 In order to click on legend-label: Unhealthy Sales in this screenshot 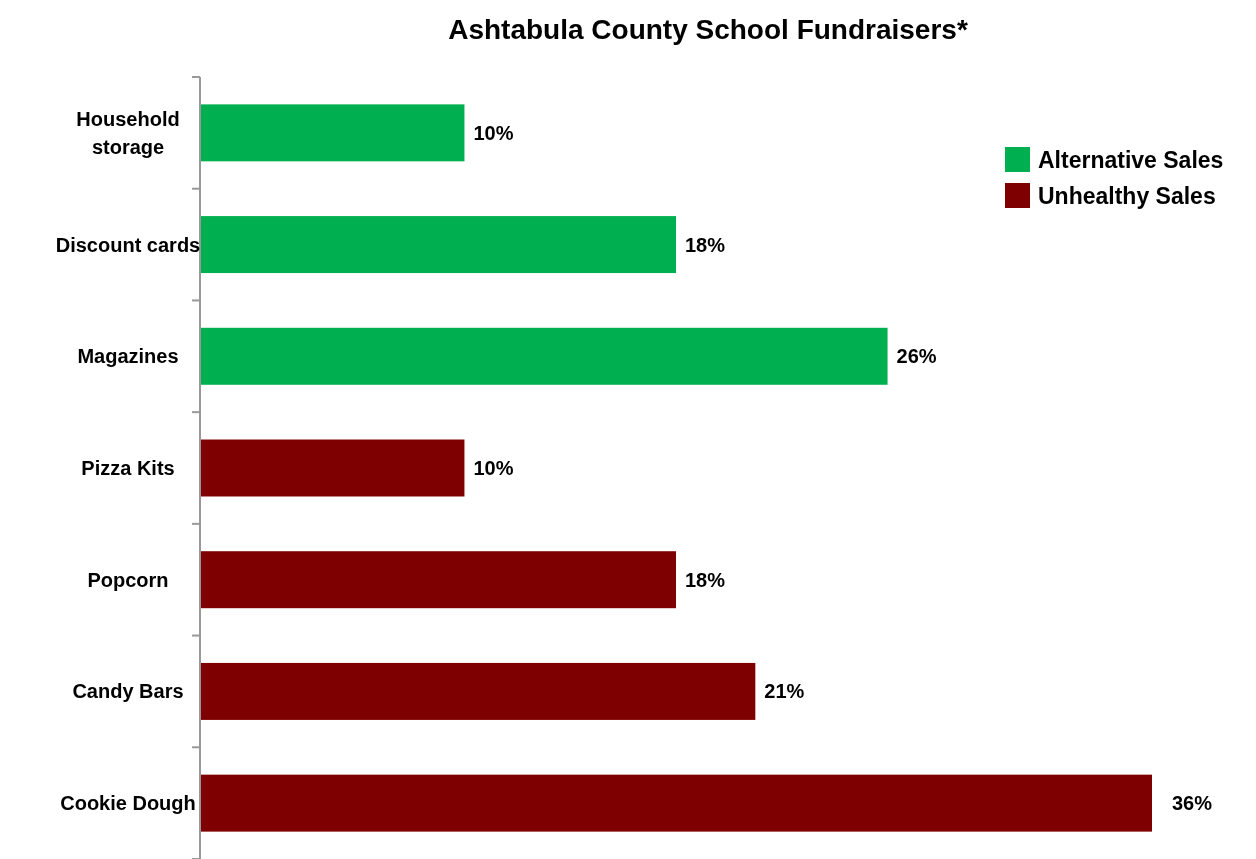, I will do `click(1127, 195)`.